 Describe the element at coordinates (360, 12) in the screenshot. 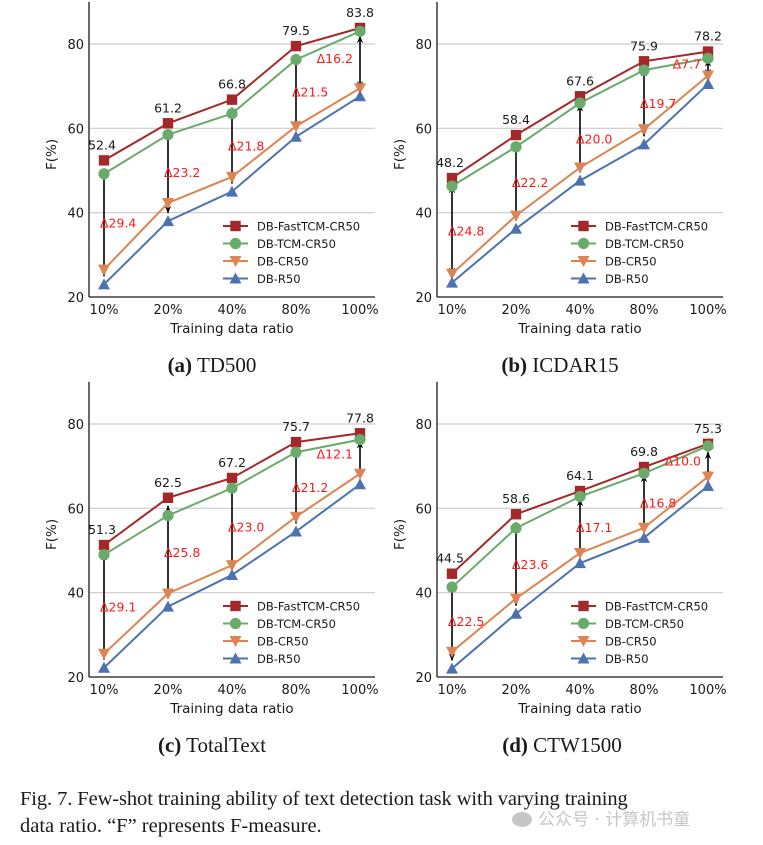

I see `value-label: 83.8` at that location.